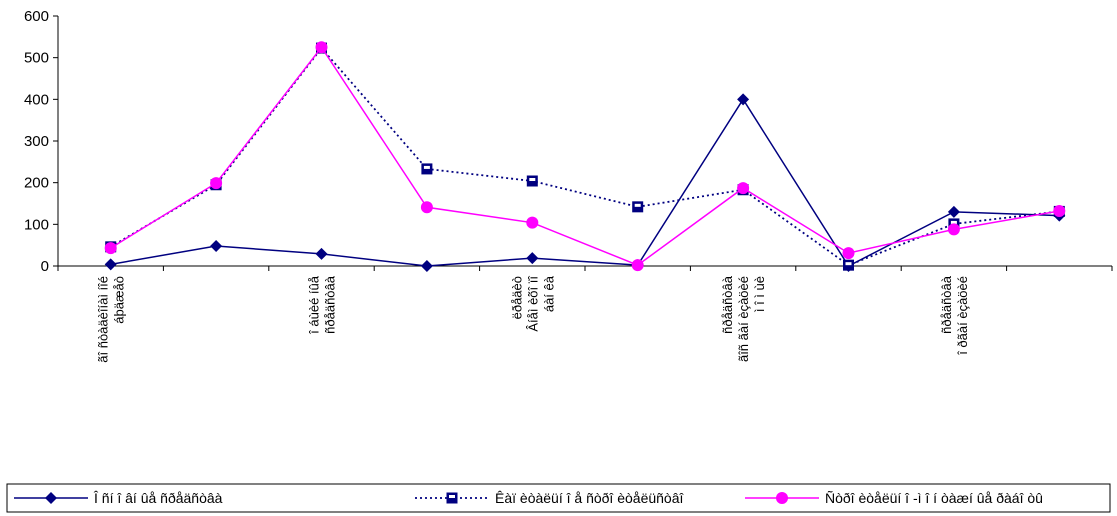 The height and width of the screenshot is (516, 1117). Describe the element at coordinates (36, 99) in the screenshot. I see `y-tick-label: 400` at that location.